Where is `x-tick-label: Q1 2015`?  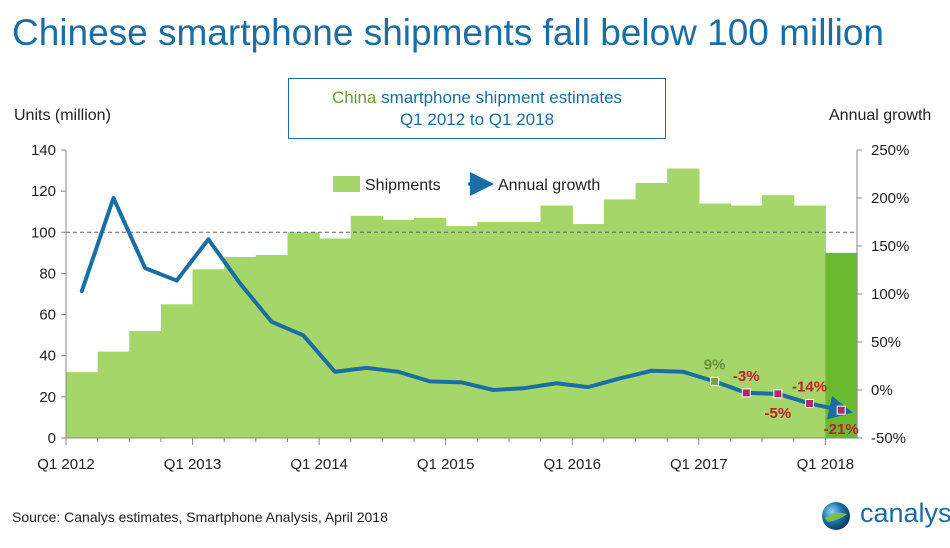
x-tick-label: Q1 2015 is located at coordinates (446, 464).